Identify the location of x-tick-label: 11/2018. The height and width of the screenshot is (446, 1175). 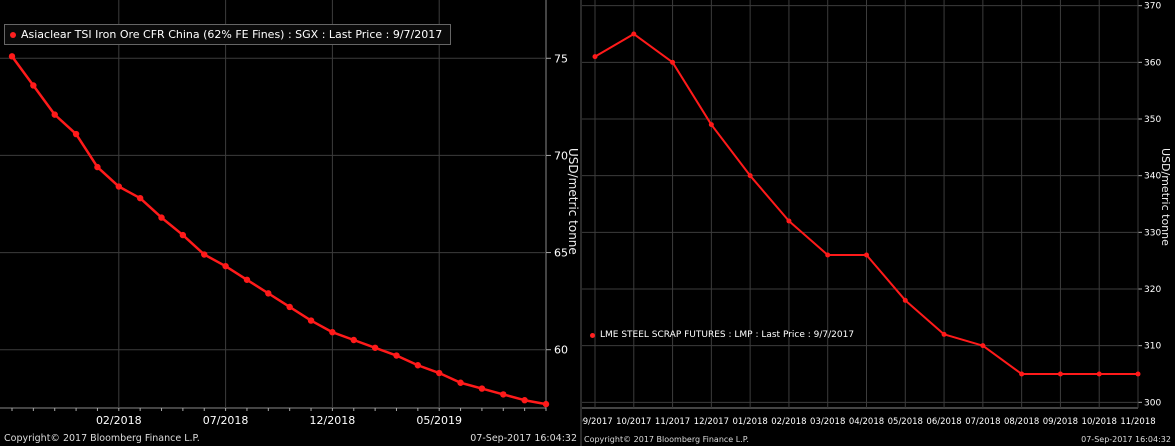
(1137, 422).